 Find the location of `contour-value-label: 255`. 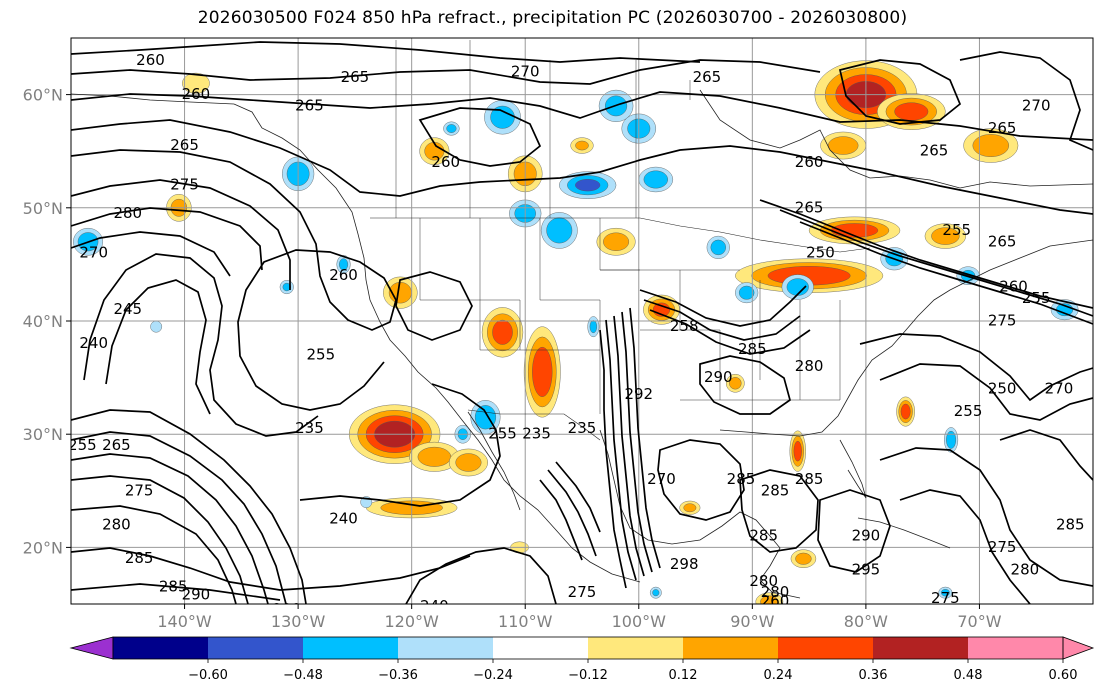

contour-value-label: 255 is located at coordinates (1036, 298).